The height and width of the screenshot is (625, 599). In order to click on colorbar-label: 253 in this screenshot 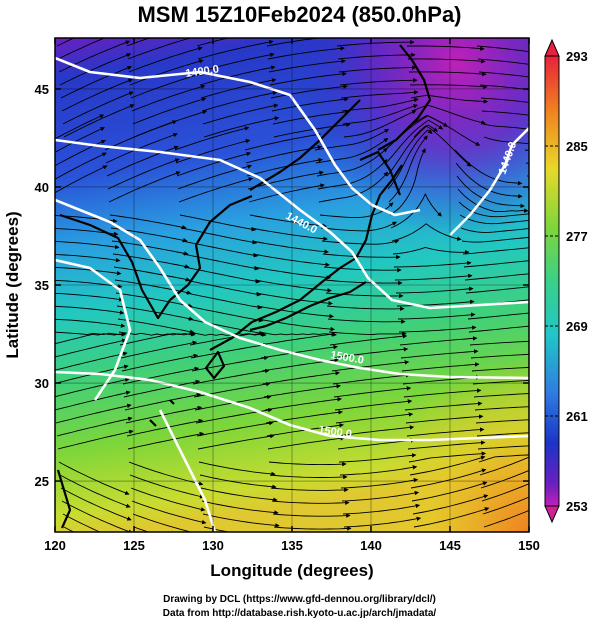, I will do `click(577, 506)`.